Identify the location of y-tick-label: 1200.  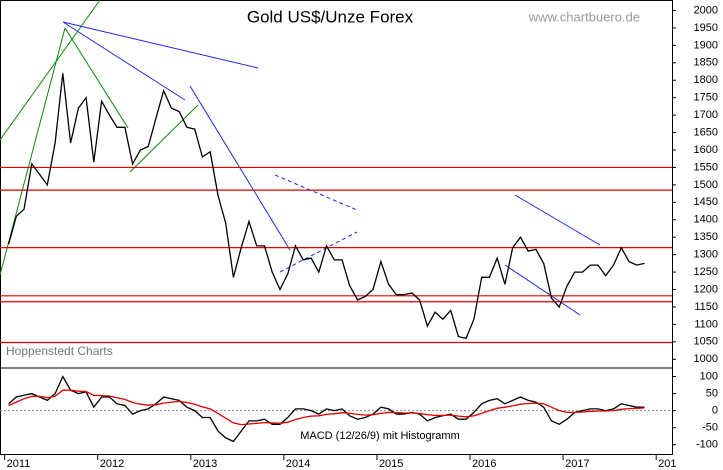
(706, 289).